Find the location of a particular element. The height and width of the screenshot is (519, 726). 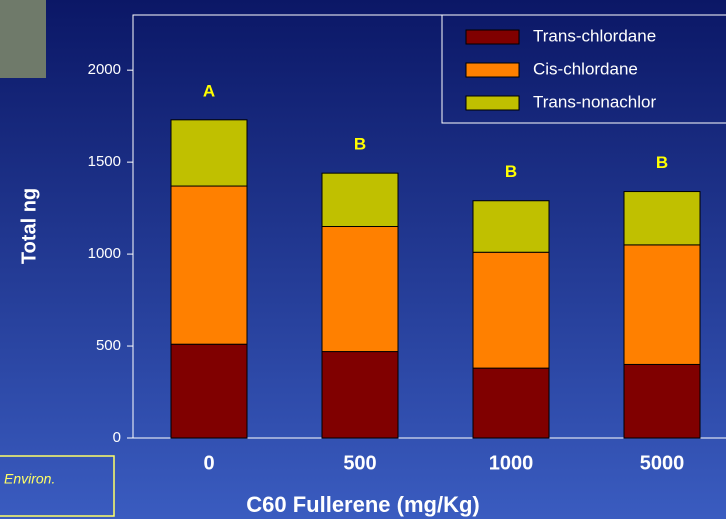

x-axis-label: C60 Fullerene (mg/Kg) is located at coordinates (362, 504).